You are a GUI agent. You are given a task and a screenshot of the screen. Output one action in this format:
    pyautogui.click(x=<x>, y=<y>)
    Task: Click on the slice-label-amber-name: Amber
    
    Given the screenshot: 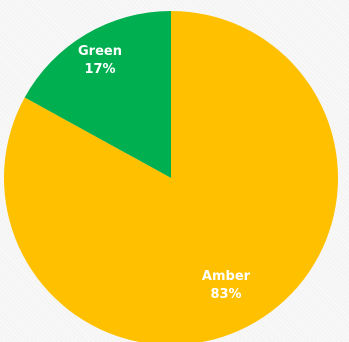 What is the action you would take?
    pyautogui.click(x=226, y=276)
    